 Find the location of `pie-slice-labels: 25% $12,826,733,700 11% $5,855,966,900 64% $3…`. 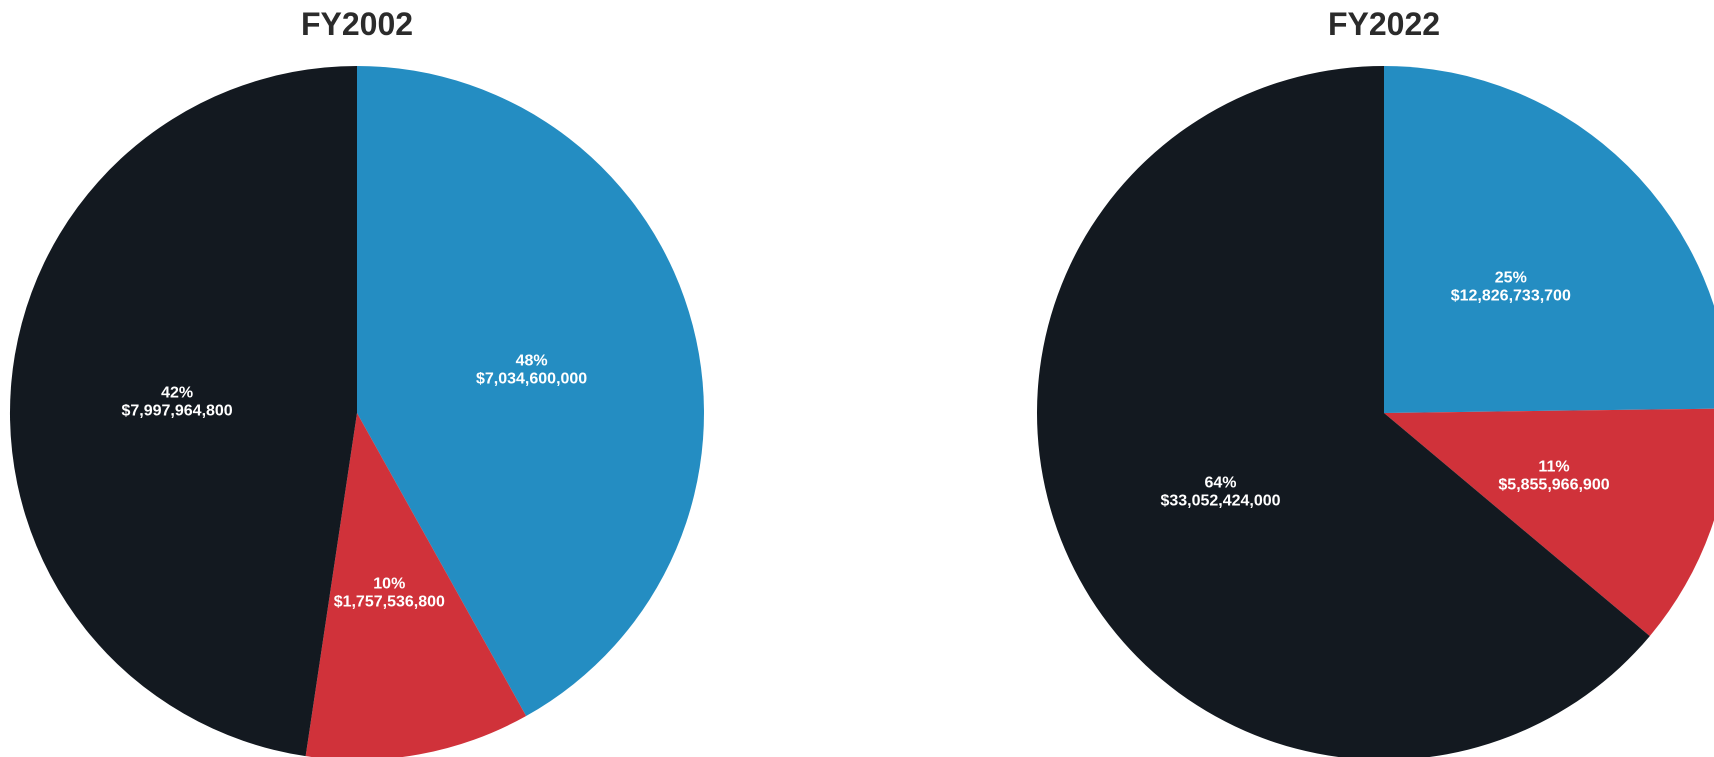

pie-slice-labels: 25% $12,826,733,700 11% $5,855,966,900 64% $3… is located at coordinates (1384, 390).